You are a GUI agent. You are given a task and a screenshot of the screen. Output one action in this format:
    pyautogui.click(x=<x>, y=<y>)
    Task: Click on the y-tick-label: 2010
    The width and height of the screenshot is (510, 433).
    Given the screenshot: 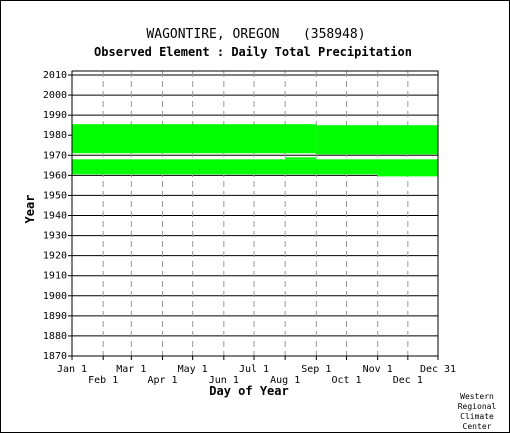 What is the action you would take?
    pyautogui.click(x=55, y=75)
    